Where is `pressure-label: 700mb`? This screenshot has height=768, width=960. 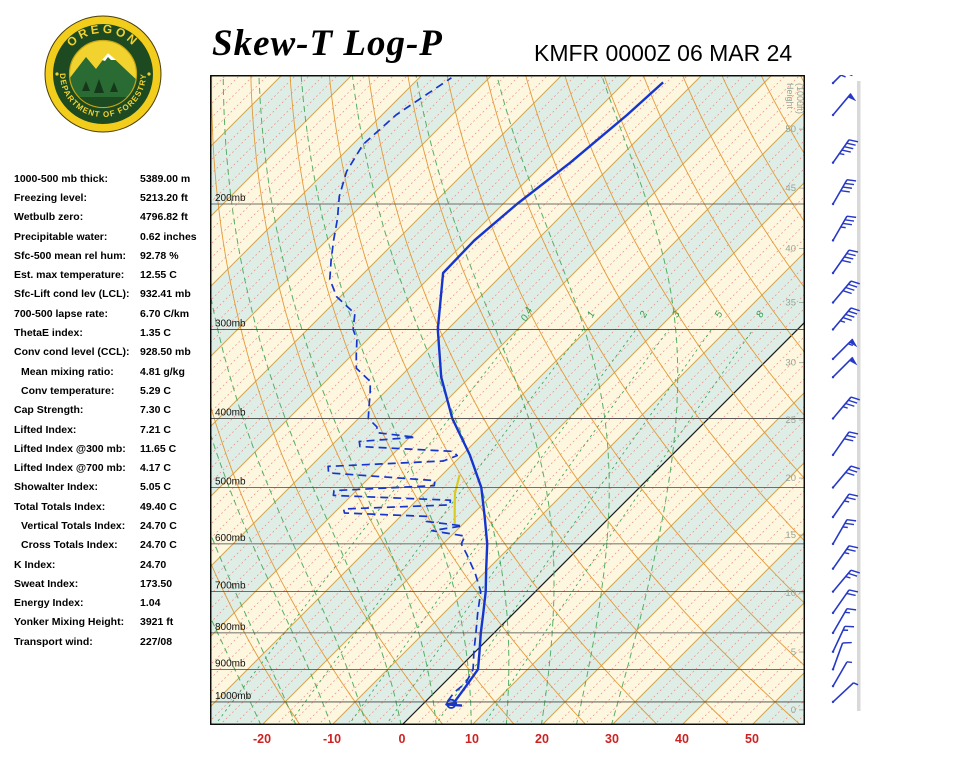
pressure-label: 700mb is located at coordinates (230, 586).